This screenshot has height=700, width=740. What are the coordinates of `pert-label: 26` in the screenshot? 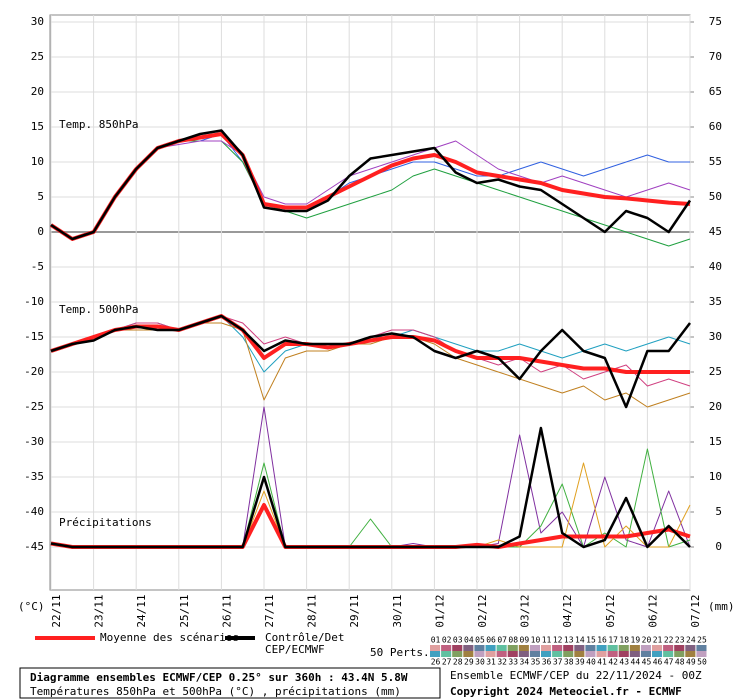 It's located at (436, 662).